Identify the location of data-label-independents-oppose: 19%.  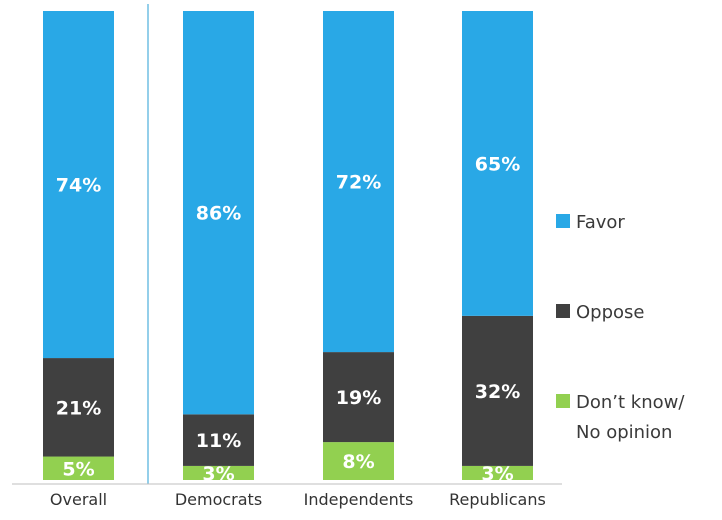
(358, 398).